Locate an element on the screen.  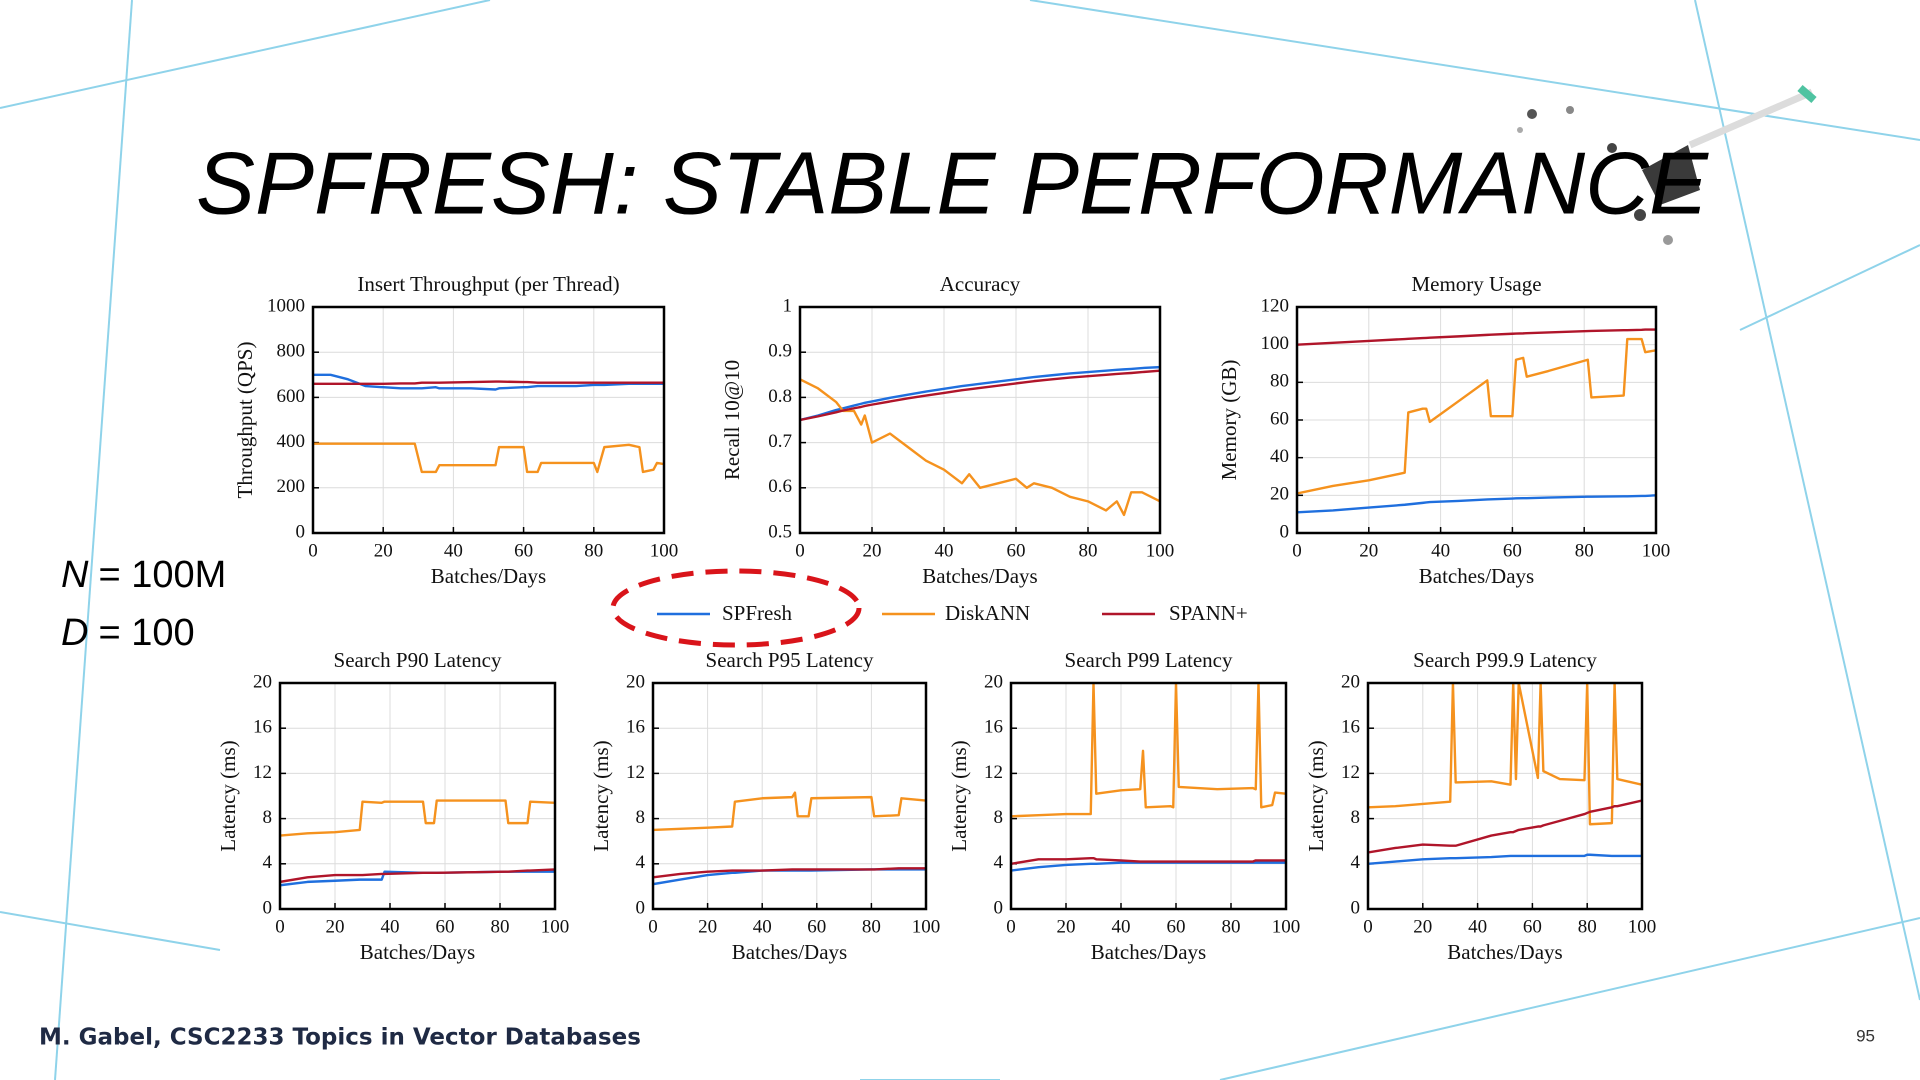
annotation: D = 100 is located at coordinates (128, 633).